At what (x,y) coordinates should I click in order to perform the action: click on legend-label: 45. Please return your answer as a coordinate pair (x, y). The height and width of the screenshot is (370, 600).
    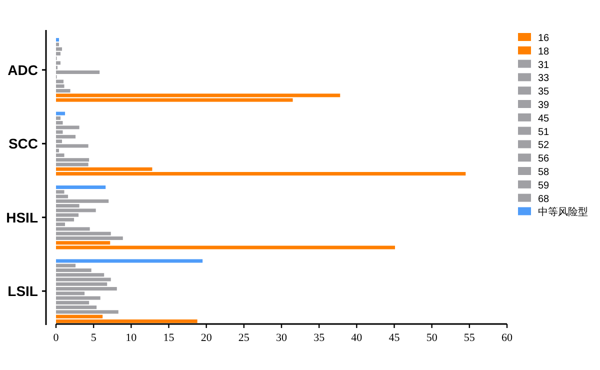
    Looking at the image, I should click on (544, 118).